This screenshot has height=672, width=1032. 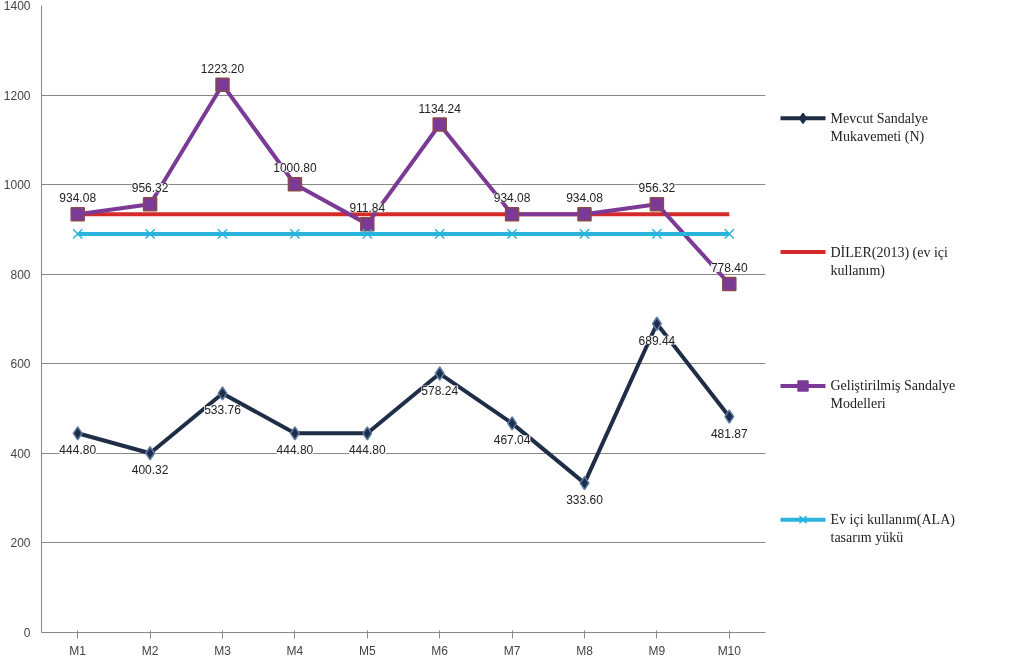 I want to click on data-label: 1223.20, so click(x=222, y=68).